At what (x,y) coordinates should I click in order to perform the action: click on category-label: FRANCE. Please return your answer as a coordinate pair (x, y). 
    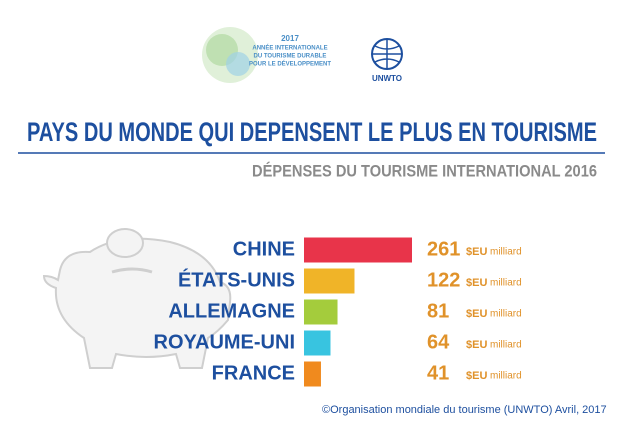
    Looking at the image, I should click on (253, 373).